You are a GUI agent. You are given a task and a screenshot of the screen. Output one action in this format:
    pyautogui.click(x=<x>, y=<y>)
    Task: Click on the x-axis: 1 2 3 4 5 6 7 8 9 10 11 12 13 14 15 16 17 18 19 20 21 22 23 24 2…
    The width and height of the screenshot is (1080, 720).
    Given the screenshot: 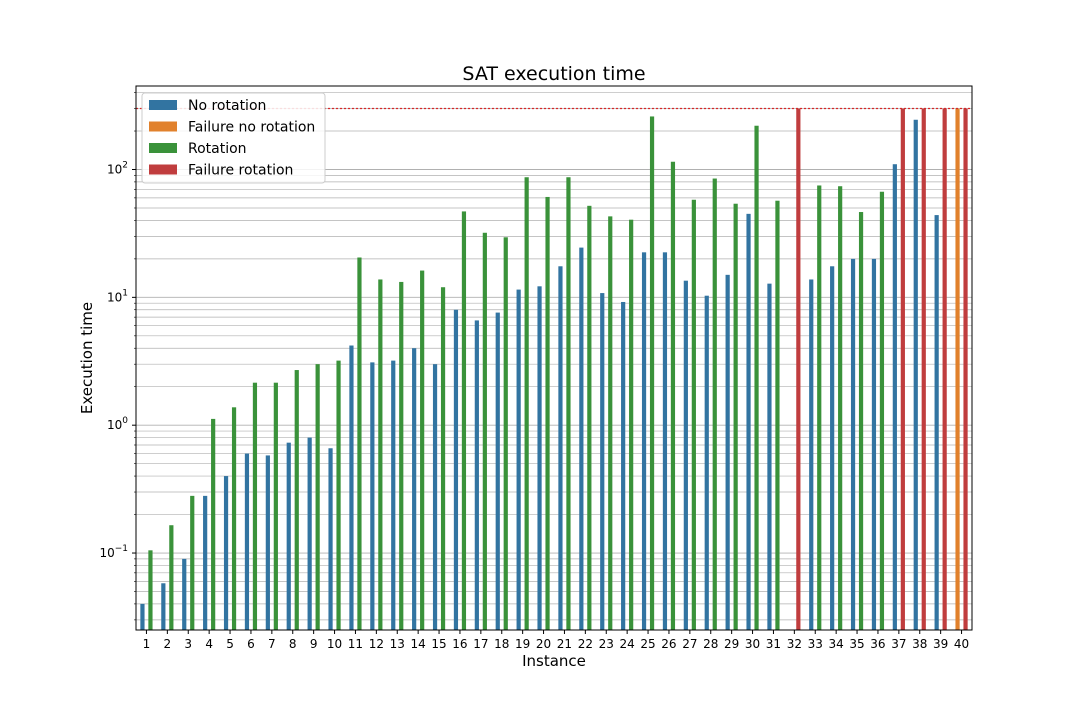 What is the action you would take?
    pyautogui.click(x=556, y=640)
    